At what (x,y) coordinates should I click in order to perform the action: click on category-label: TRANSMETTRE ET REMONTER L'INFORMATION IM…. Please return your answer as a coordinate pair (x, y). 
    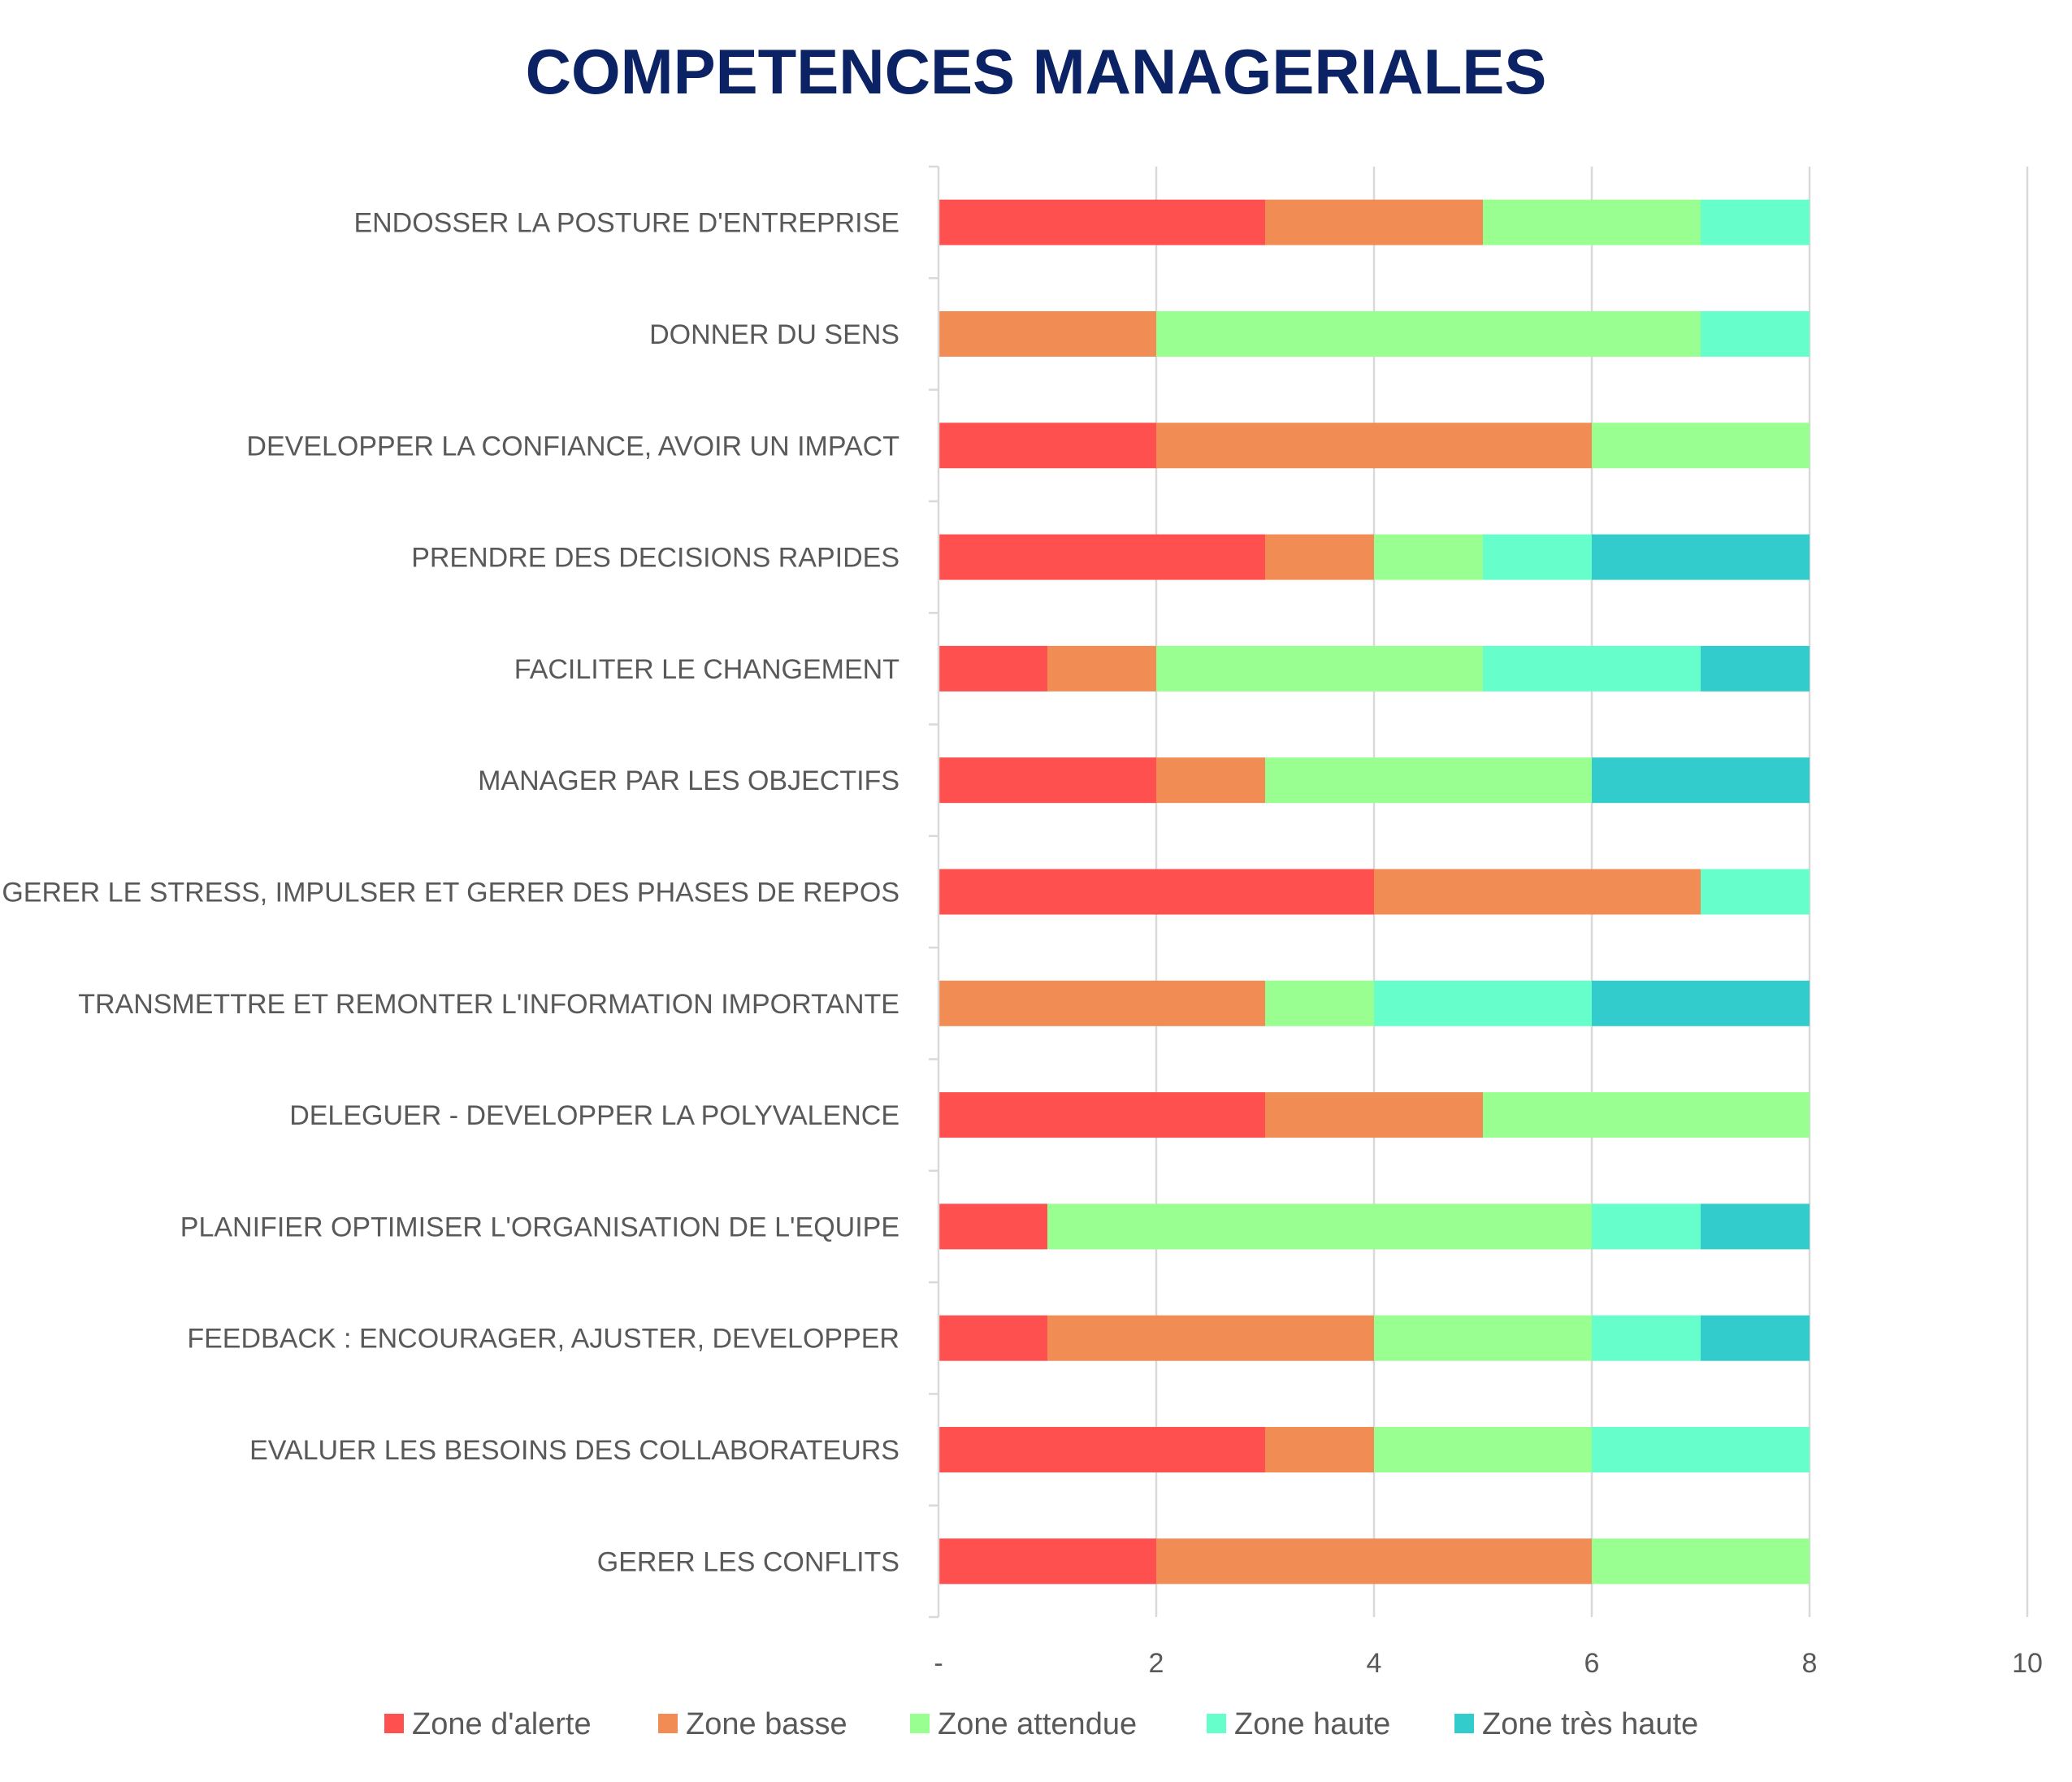
    Looking at the image, I should click on (488, 1004).